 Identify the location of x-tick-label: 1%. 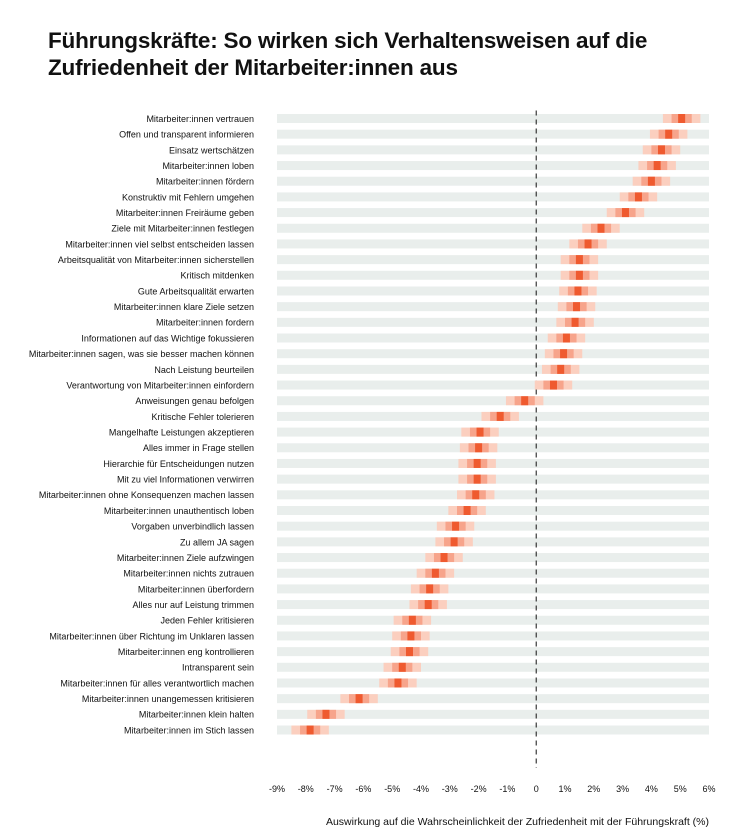
(564, 789).